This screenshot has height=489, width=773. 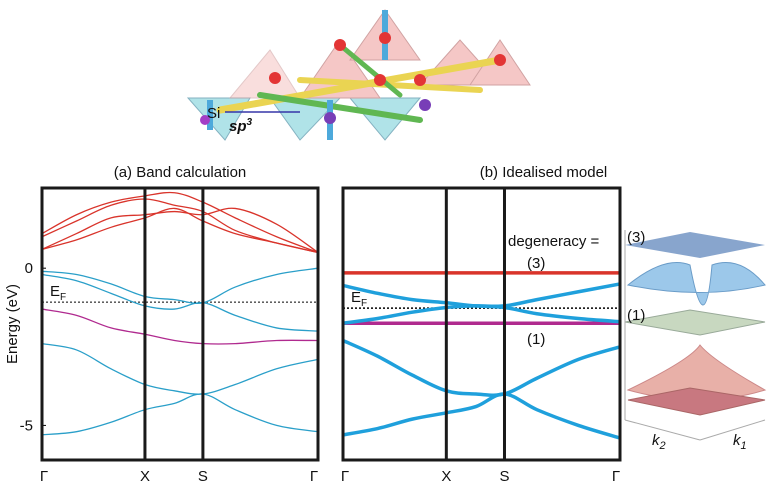 I want to click on panel-title: (b) Idealised model, so click(x=544, y=172).